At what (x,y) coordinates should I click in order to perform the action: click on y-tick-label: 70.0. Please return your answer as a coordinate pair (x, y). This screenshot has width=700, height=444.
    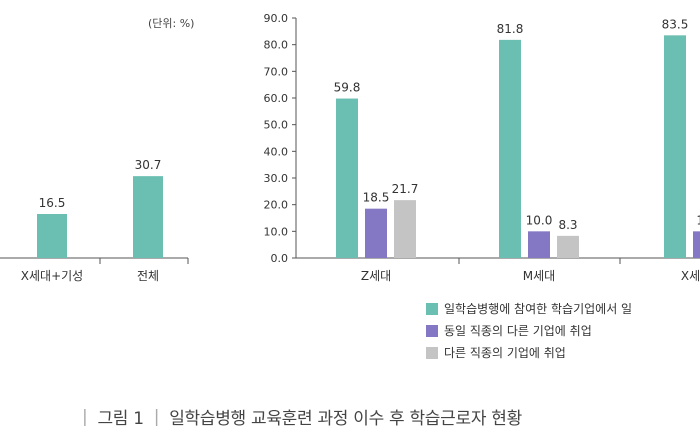
    Looking at the image, I should click on (276, 71).